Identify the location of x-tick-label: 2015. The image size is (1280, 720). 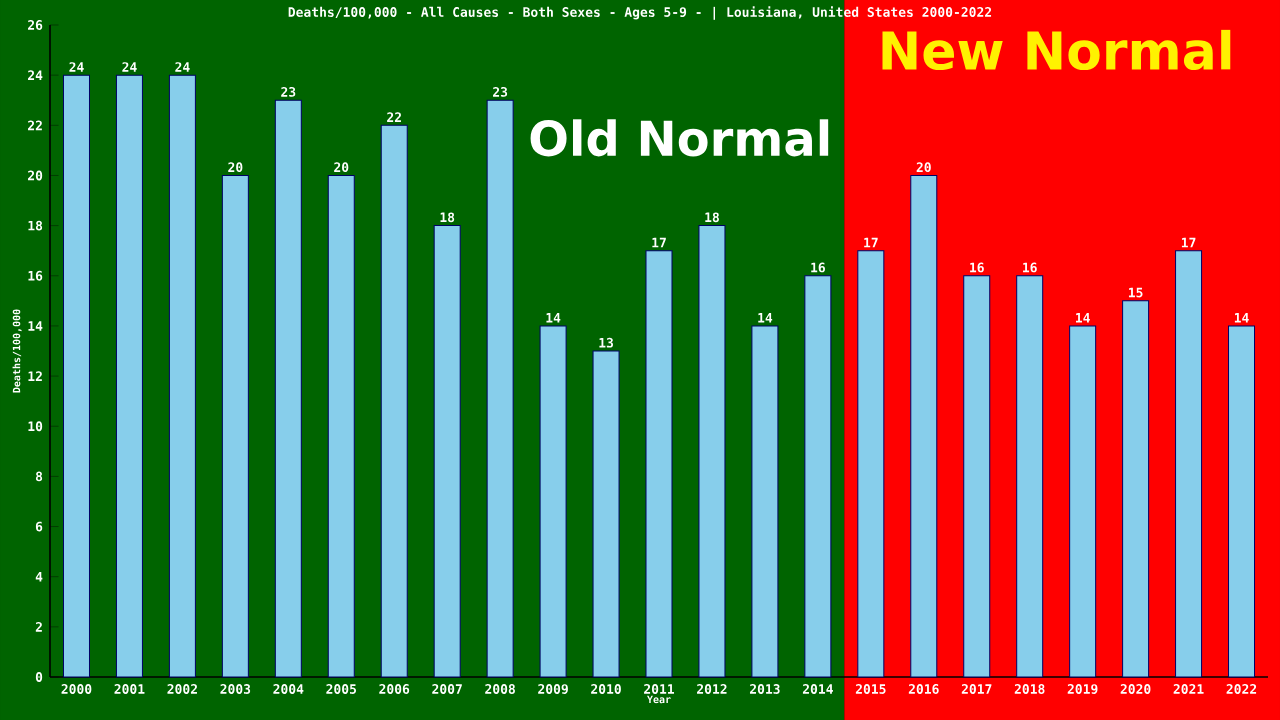
(870, 689).